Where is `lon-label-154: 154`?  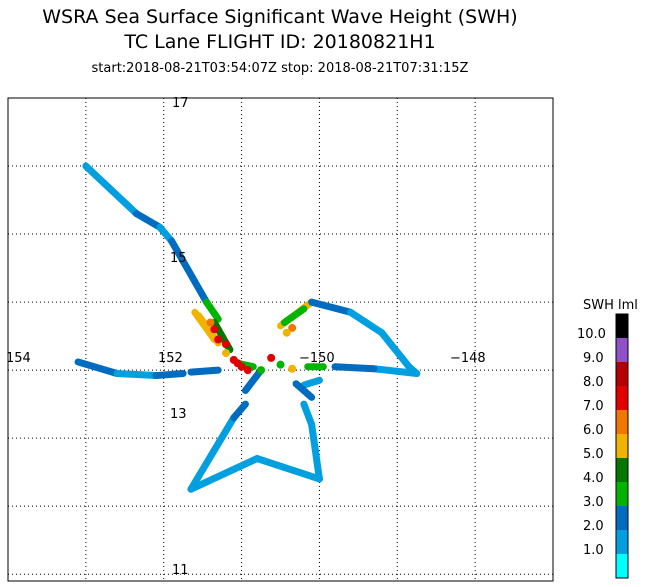
lon-label-154: 154 is located at coordinates (18, 358).